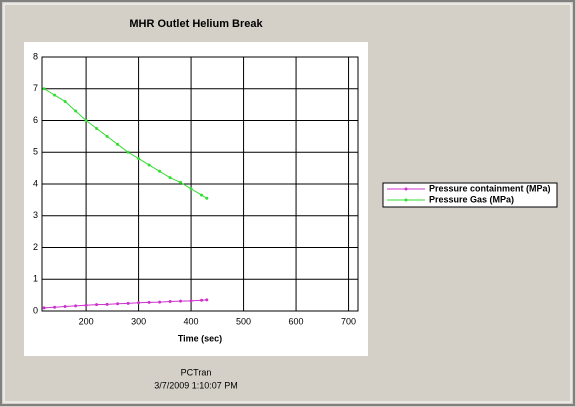  What do you see at coordinates (35, 215) in the screenshot?
I see `y-tick-label: 3` at bounding box center [35, 215].